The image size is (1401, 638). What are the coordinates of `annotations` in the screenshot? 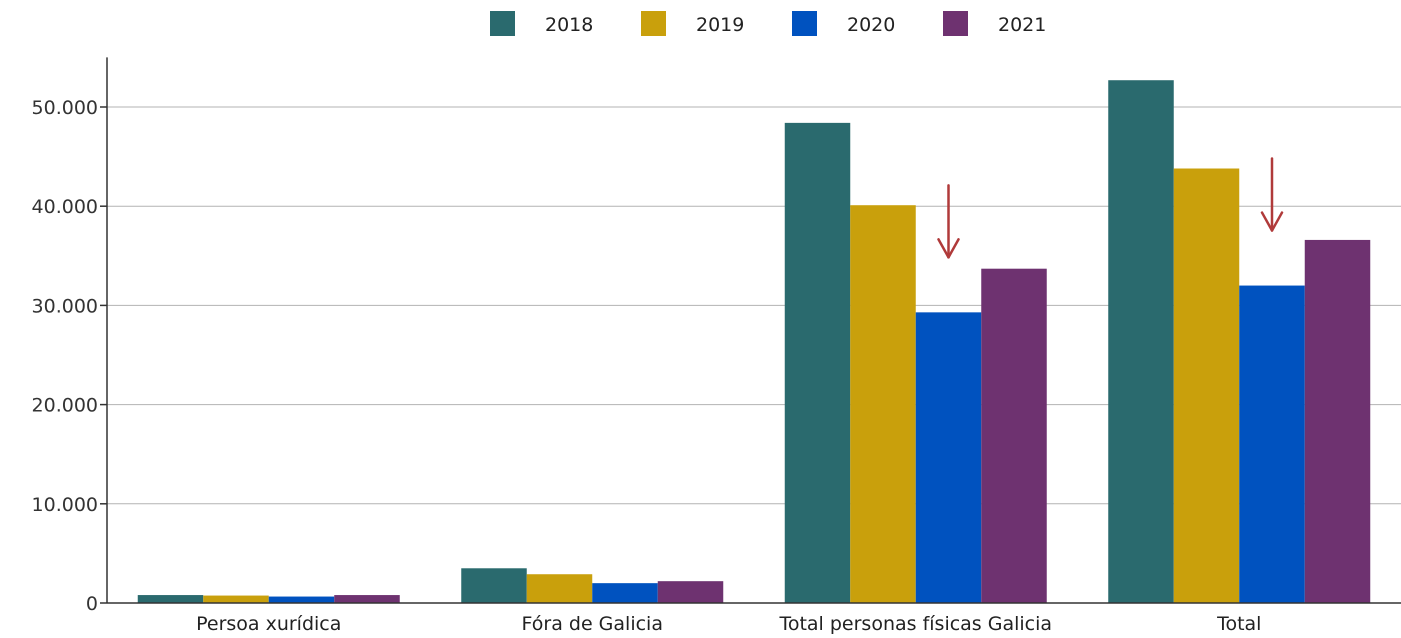 It's located at (1110, 208).